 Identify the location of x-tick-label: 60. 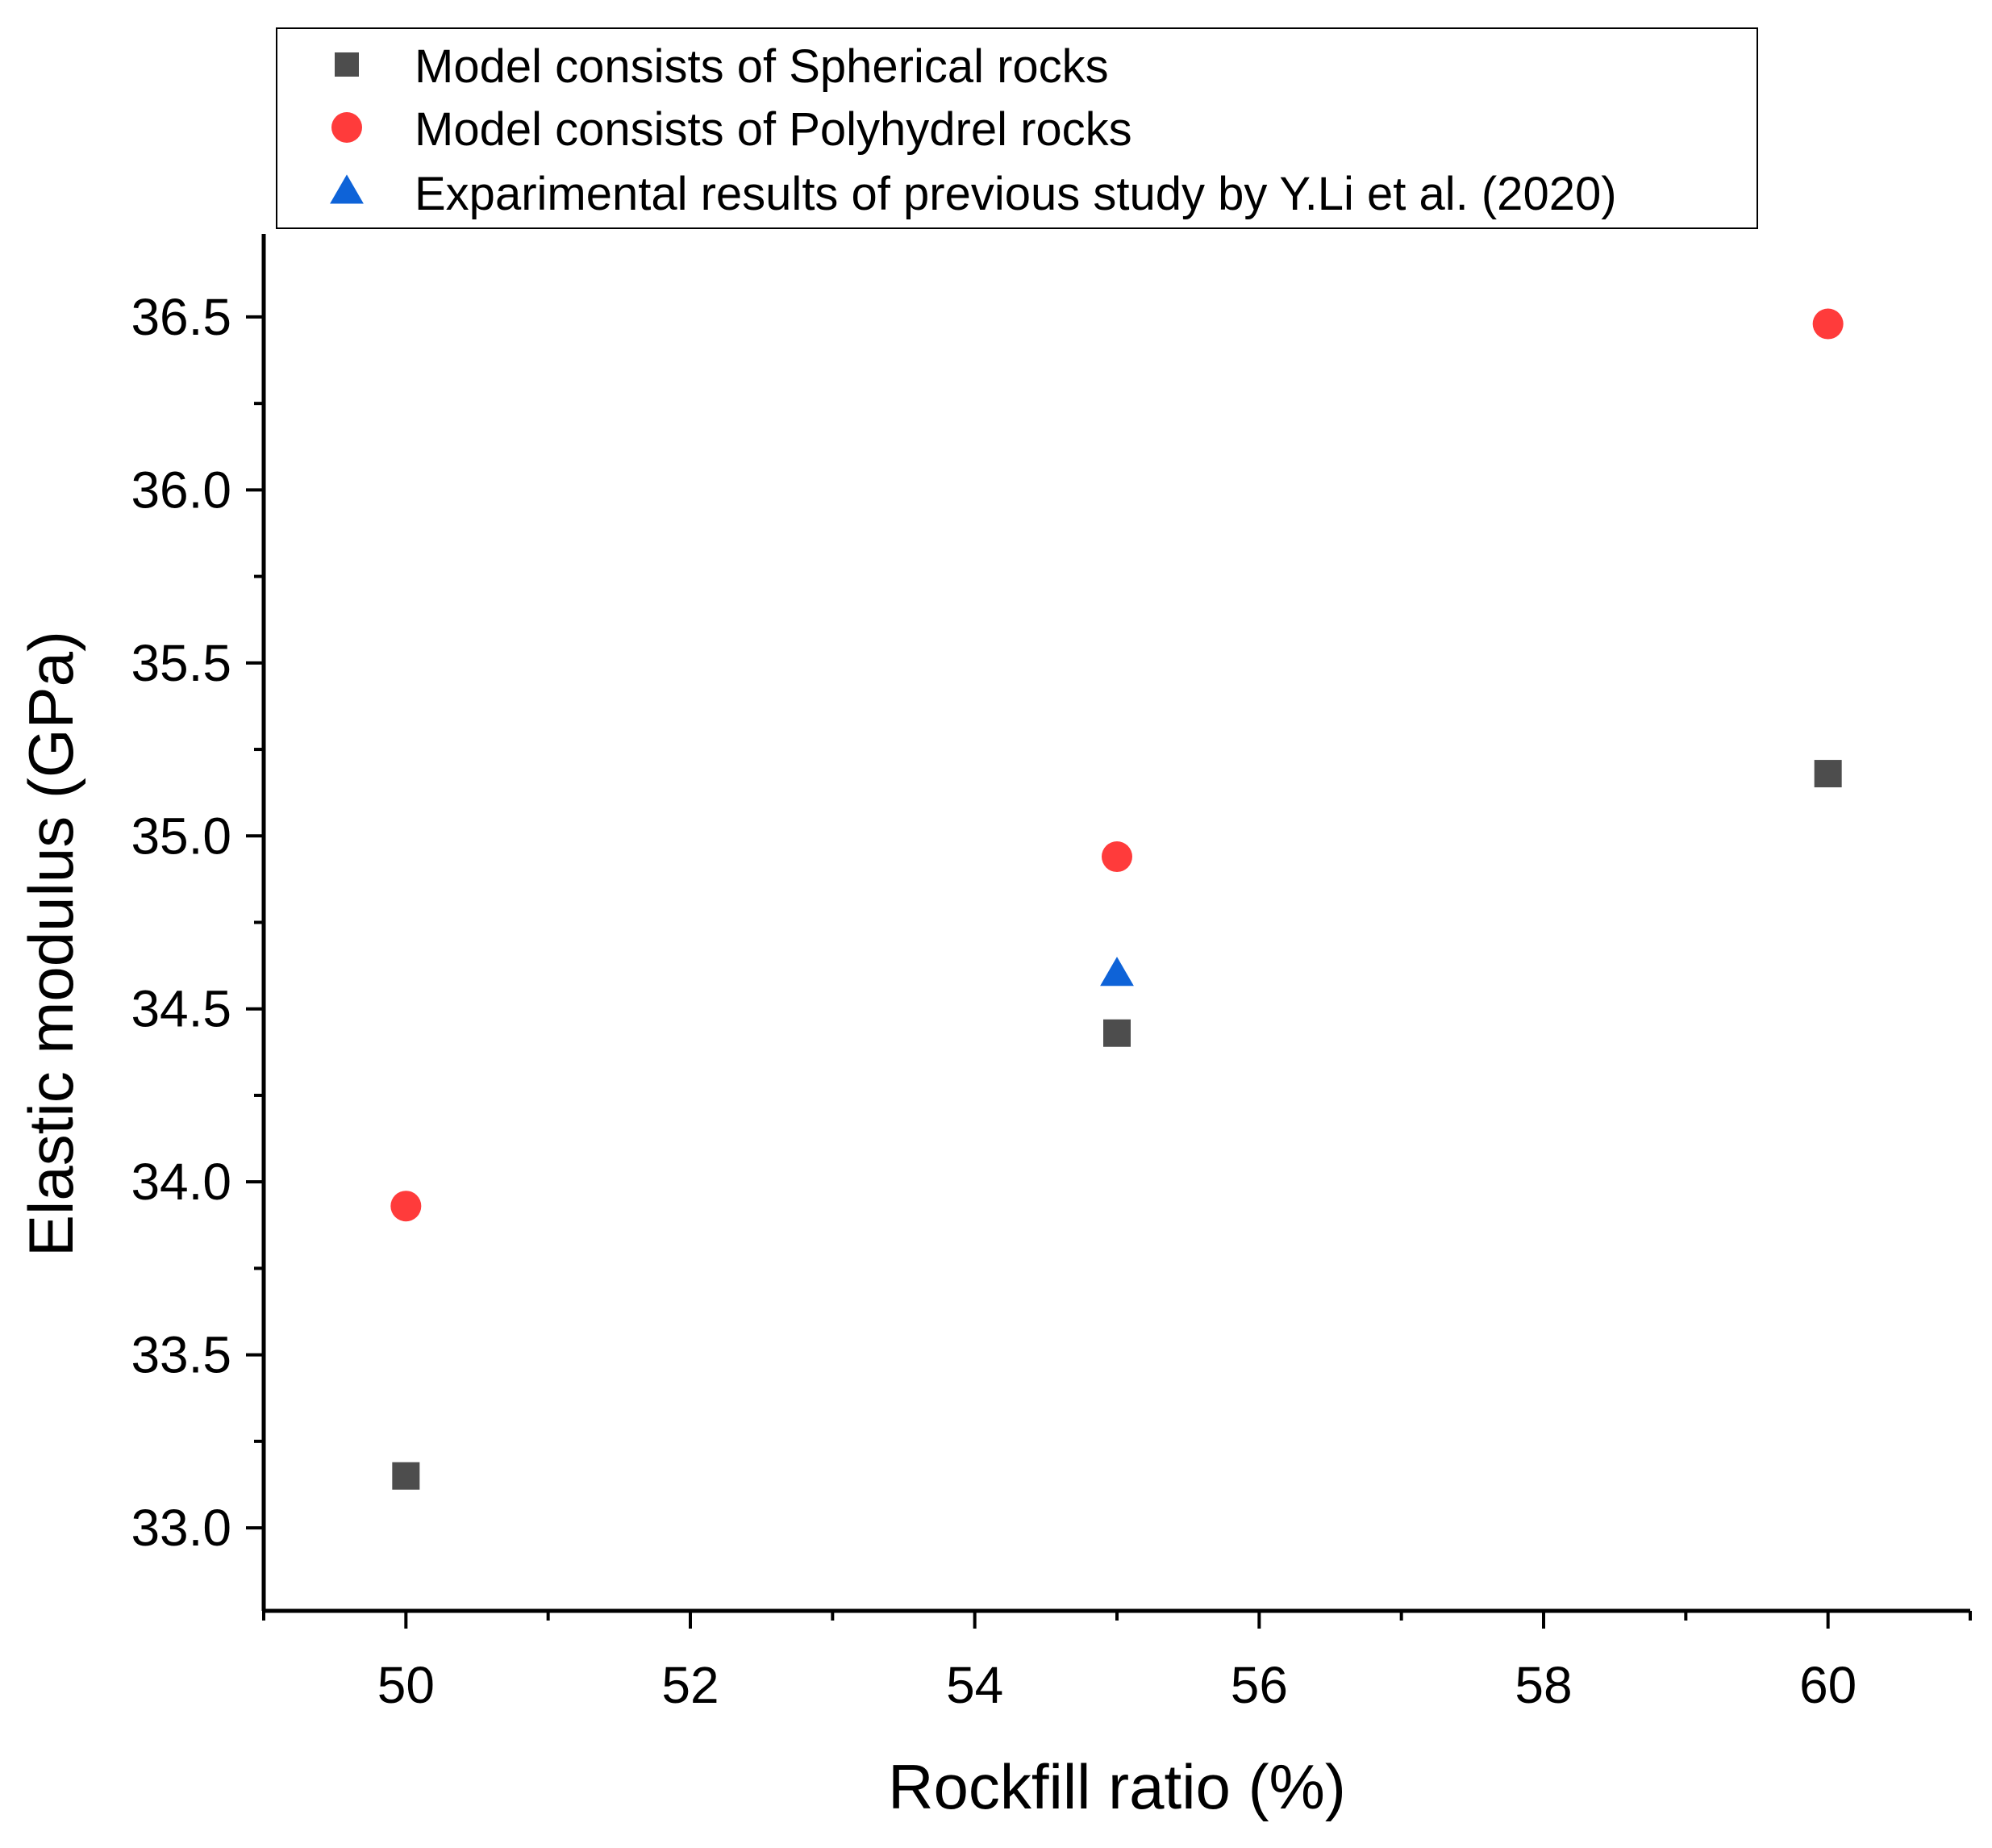
(1828, 1685).